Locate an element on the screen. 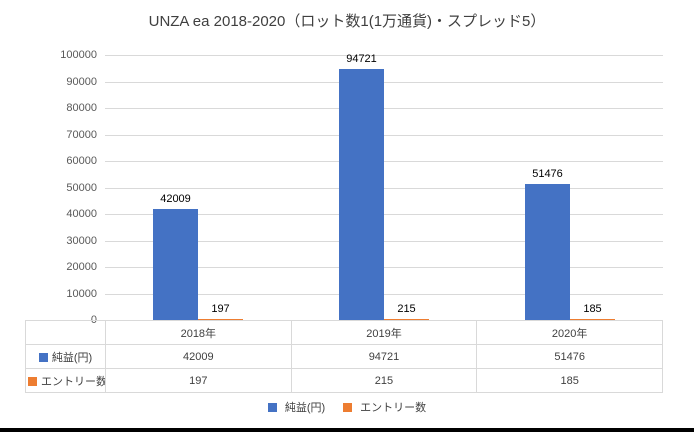 The width and height of the screenshot is (694, 432). table-corner-cell is located at coordinates (65, 332).